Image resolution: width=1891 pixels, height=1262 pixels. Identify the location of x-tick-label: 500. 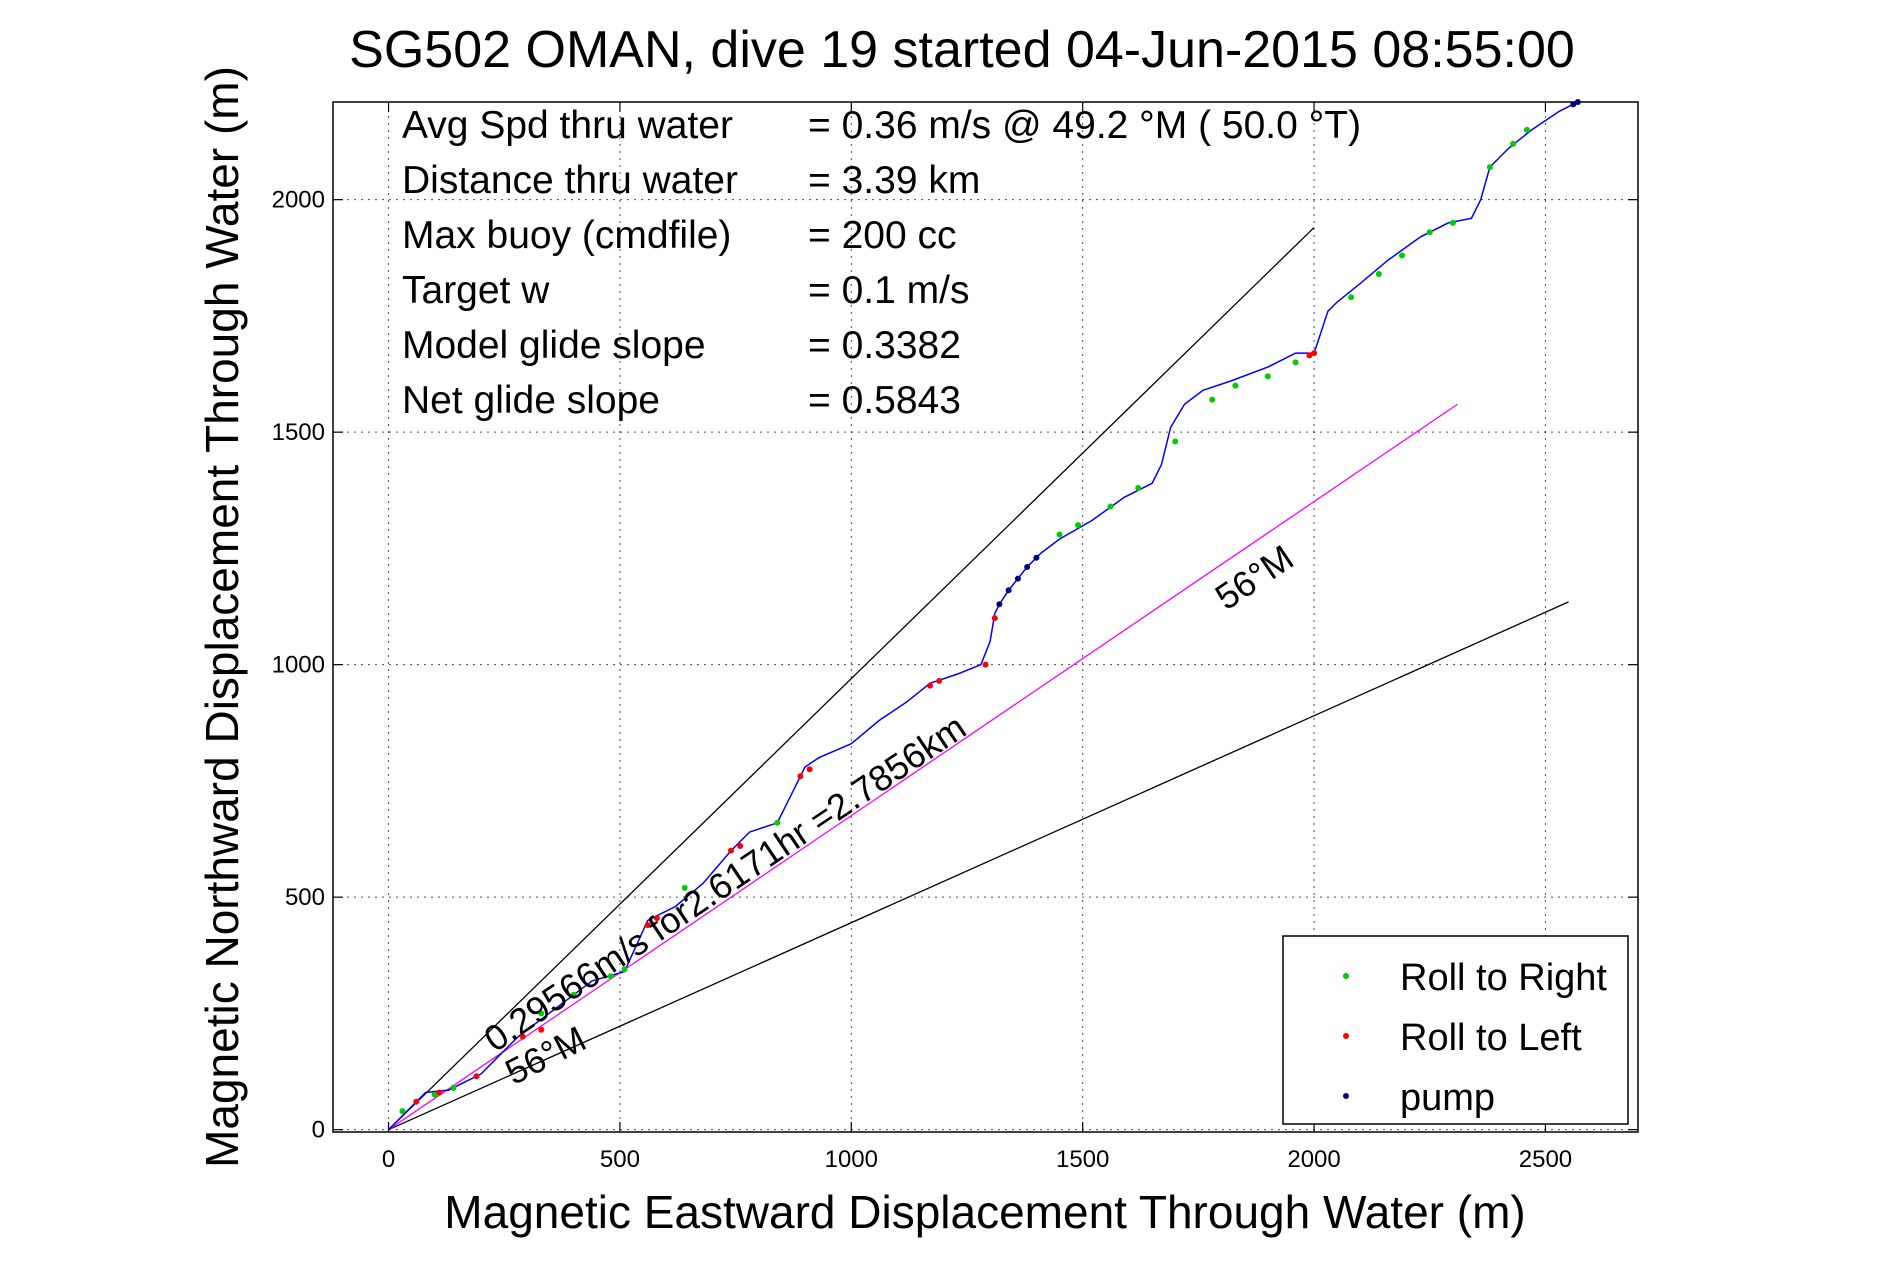
(620, 1159).